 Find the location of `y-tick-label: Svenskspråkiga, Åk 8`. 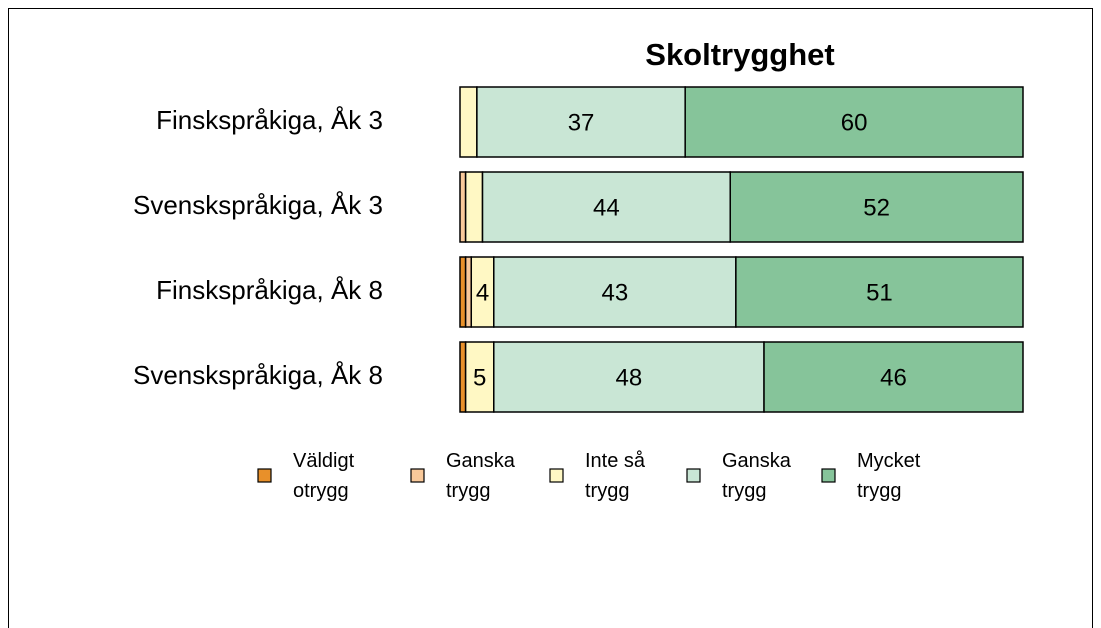

y-tick-label: Svenskspråkiga, Åk 8 is located at coordinates (258, 375).